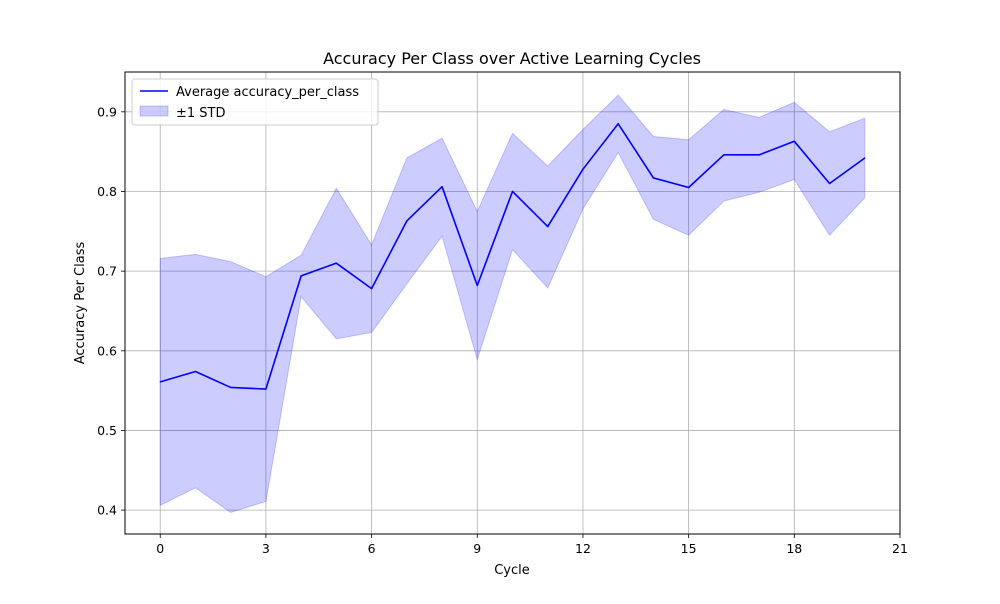 The height and width of the screenshot is (604, 1000). What do you see at coordinates (80, 303) in the screenshot?
I see `y-axis-label: Accuracy Per Class` at bounding box center [80, 303].